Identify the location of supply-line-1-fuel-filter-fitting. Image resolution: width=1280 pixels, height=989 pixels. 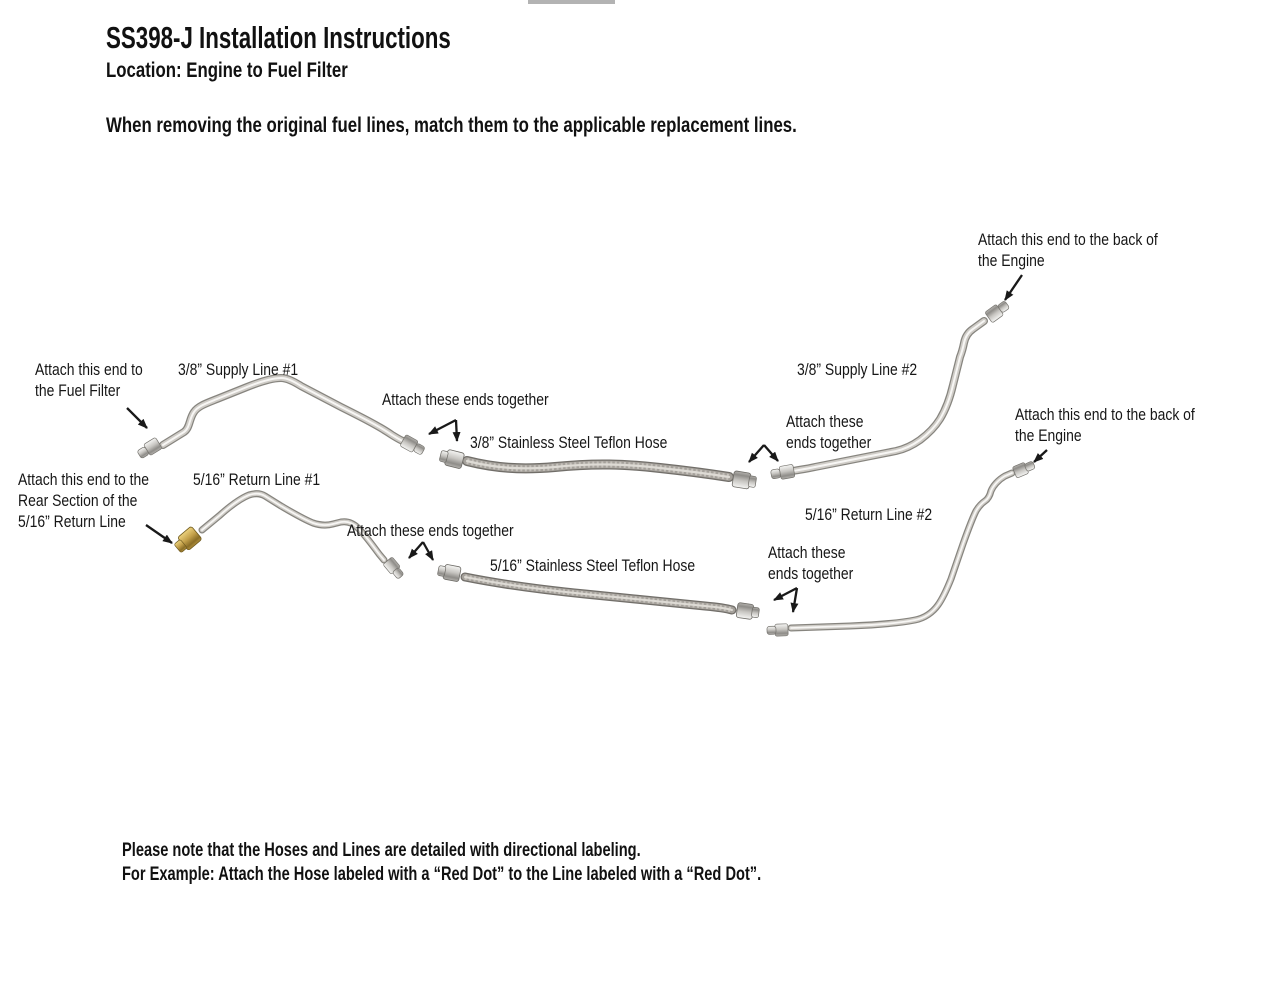
(149, 448).